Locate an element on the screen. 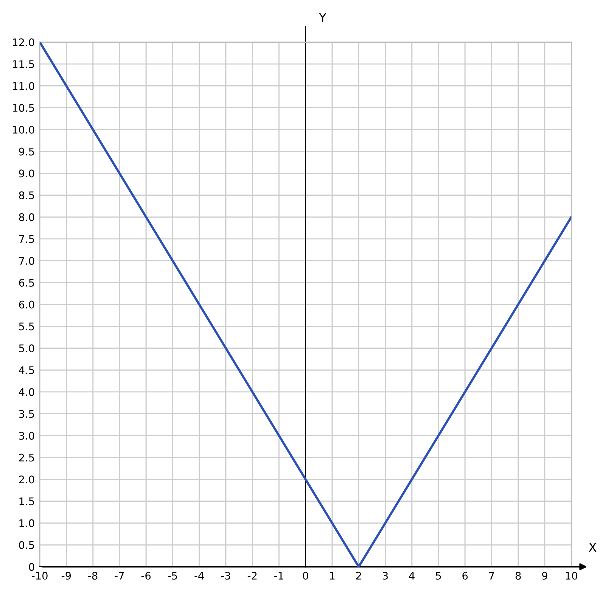 The width and height of the screenshot is (611, 610). x-tick-label: 0 is located at coordinates (305, 576).